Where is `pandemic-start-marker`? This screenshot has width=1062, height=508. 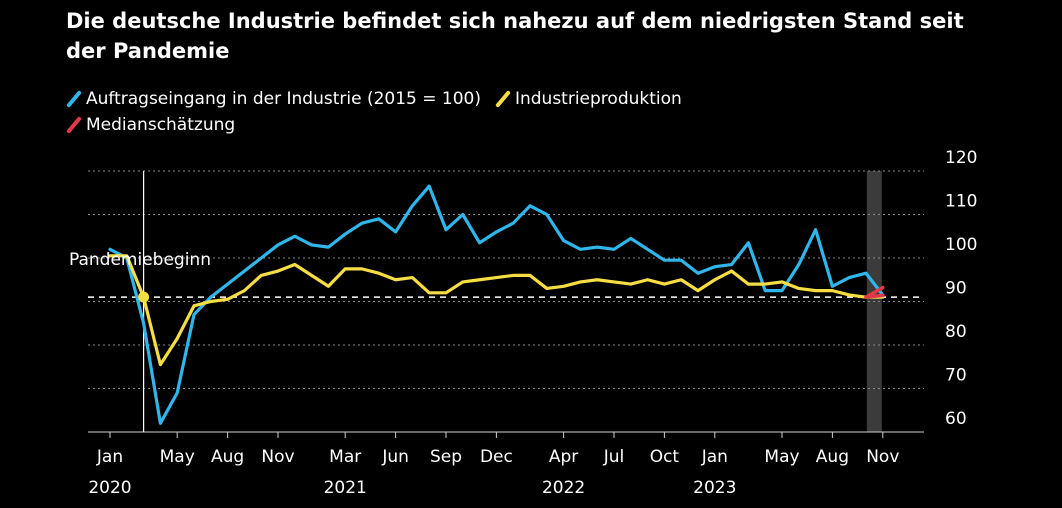
pandemic-start-marker is located at coordinates (144, 297).